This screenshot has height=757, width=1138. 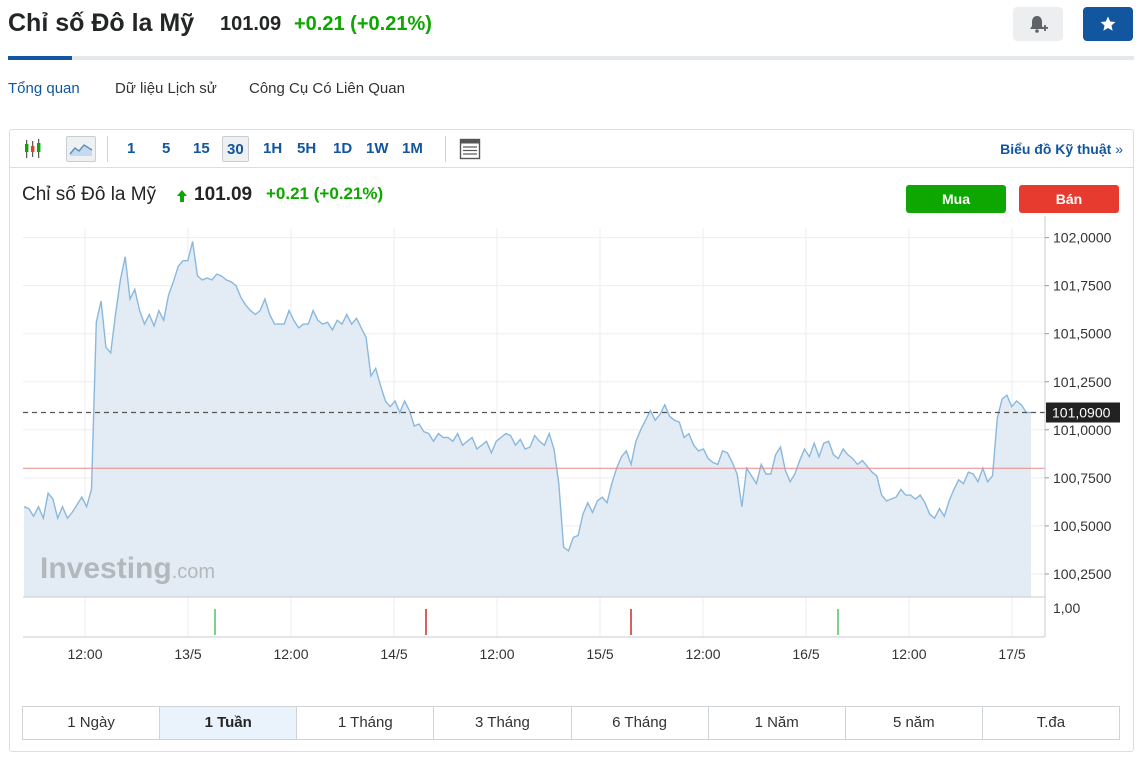 I want to click on interval-1h: 1H, so click(x=273, y=148).